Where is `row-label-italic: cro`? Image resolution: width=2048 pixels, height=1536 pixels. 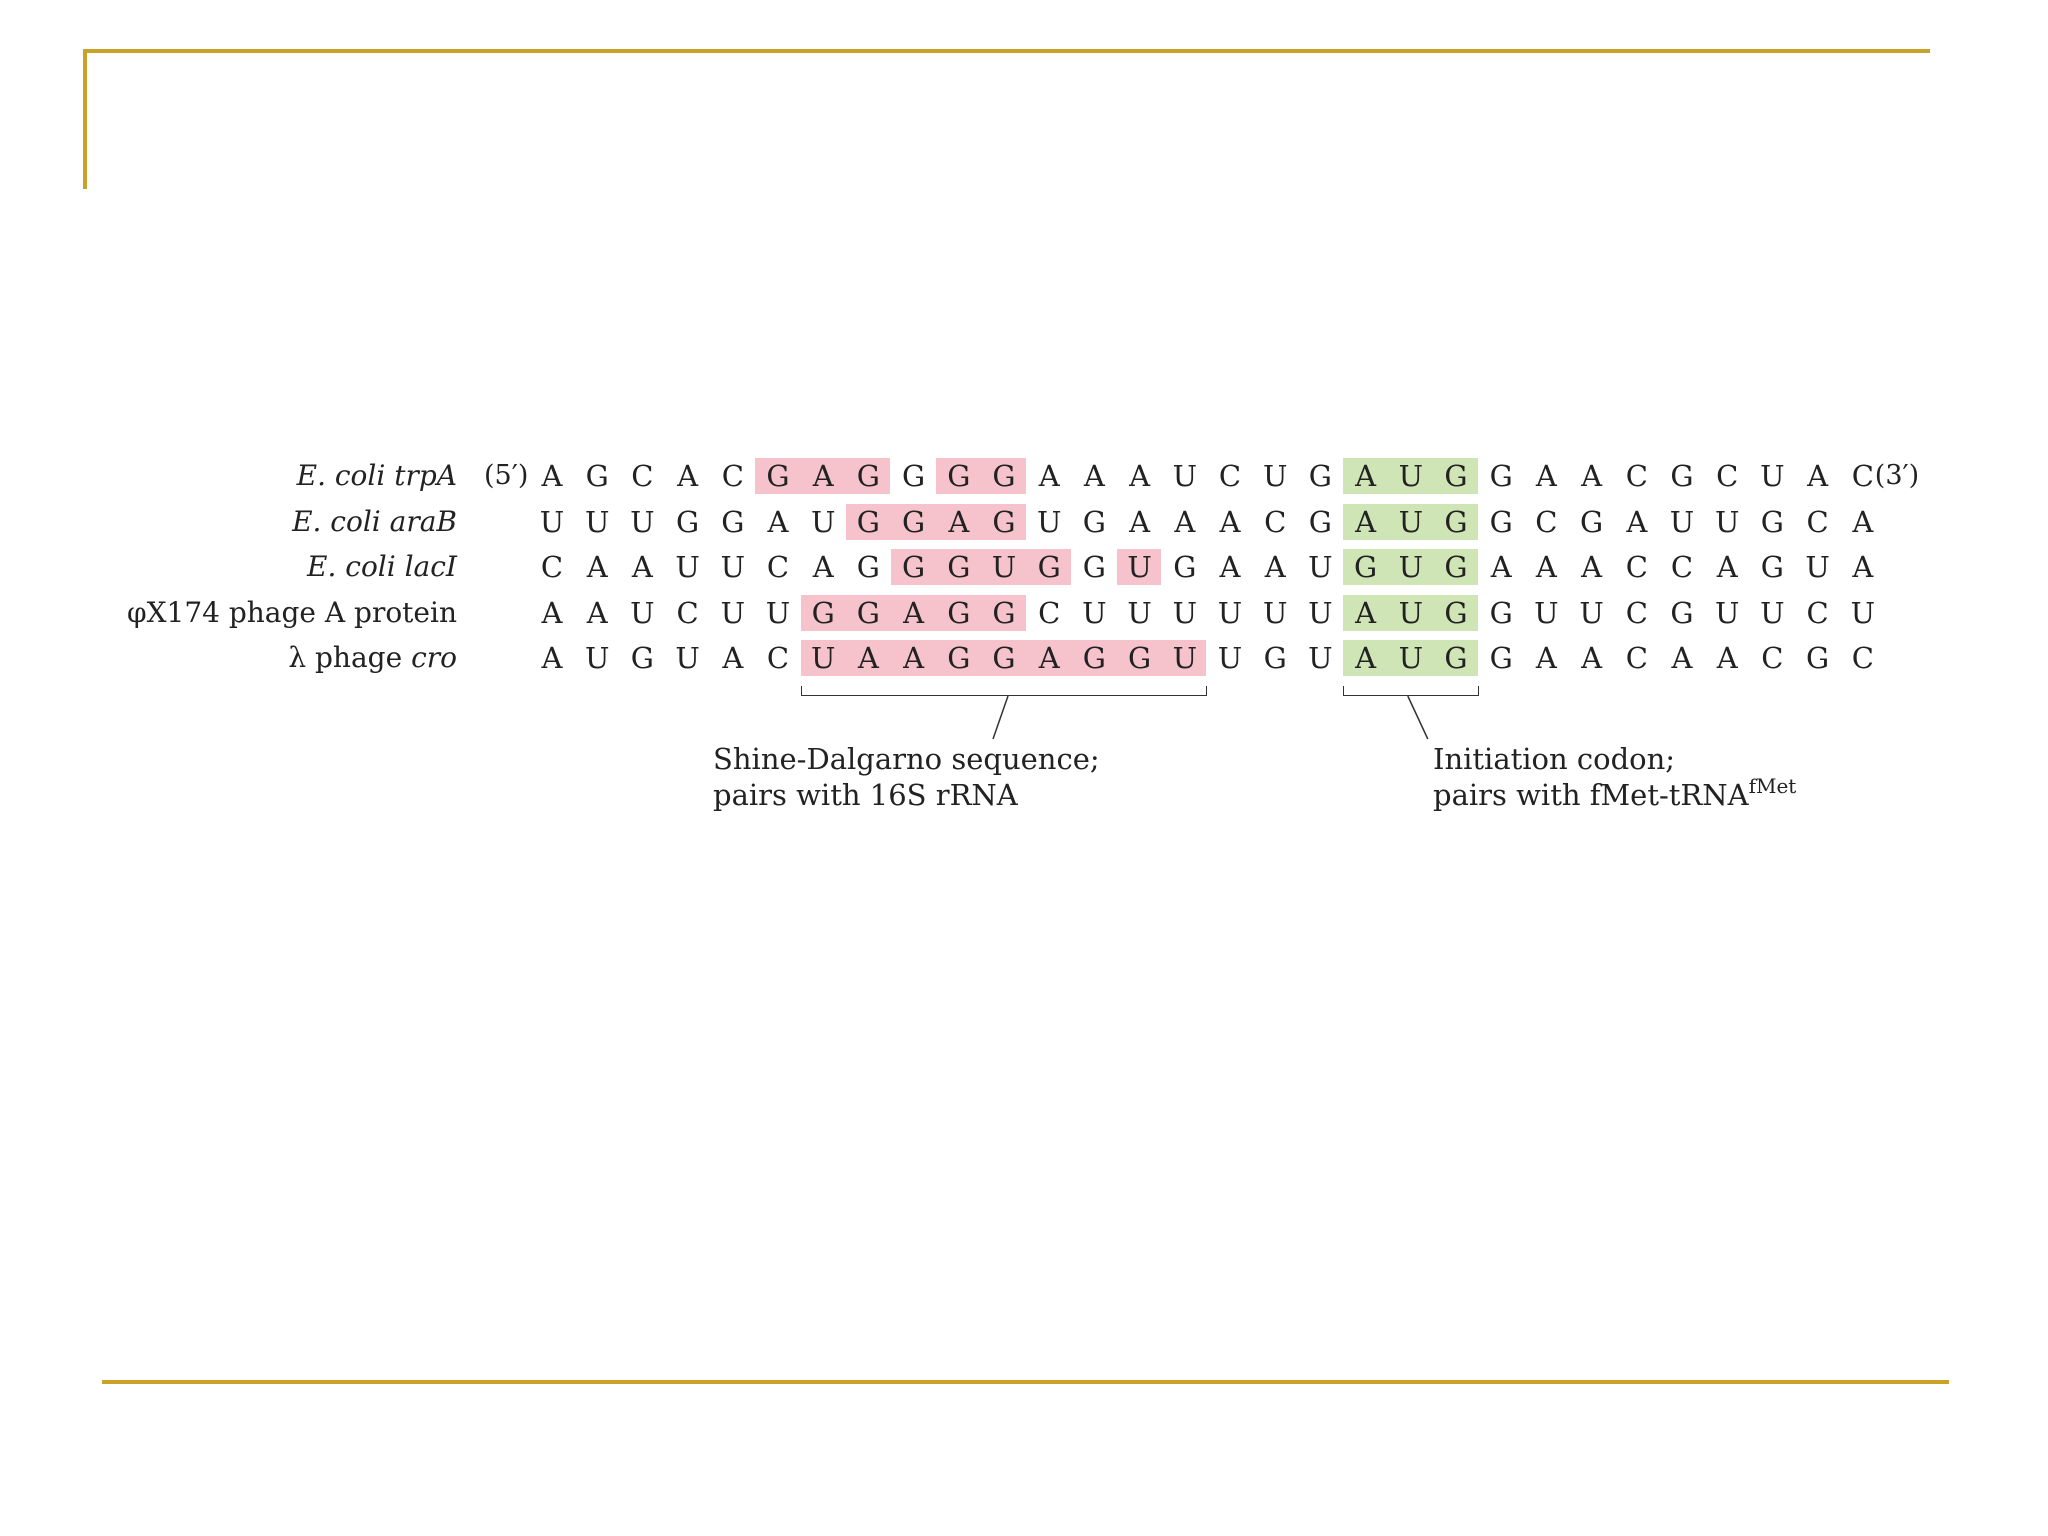 row-label-italic: cro is located at coordinates (434, 657).